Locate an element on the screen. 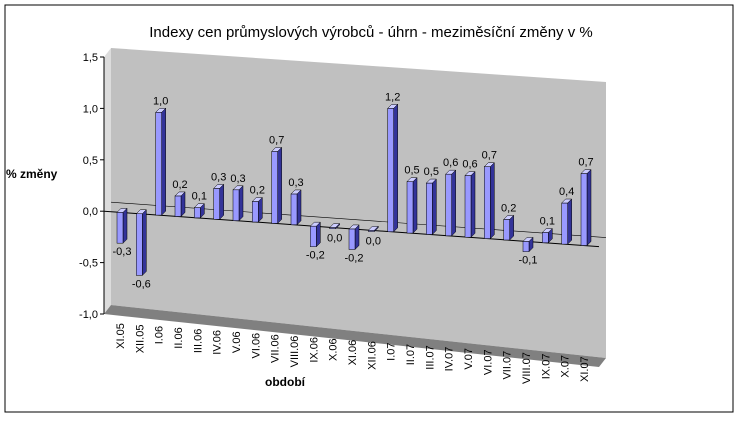  floor is located at coordinates (355, 336).